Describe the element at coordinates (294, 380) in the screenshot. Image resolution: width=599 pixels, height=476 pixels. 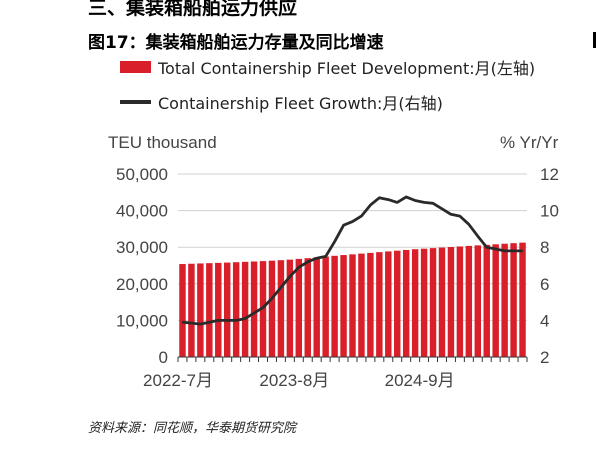
I see `x-tick-label: 2023-8月` at that location.